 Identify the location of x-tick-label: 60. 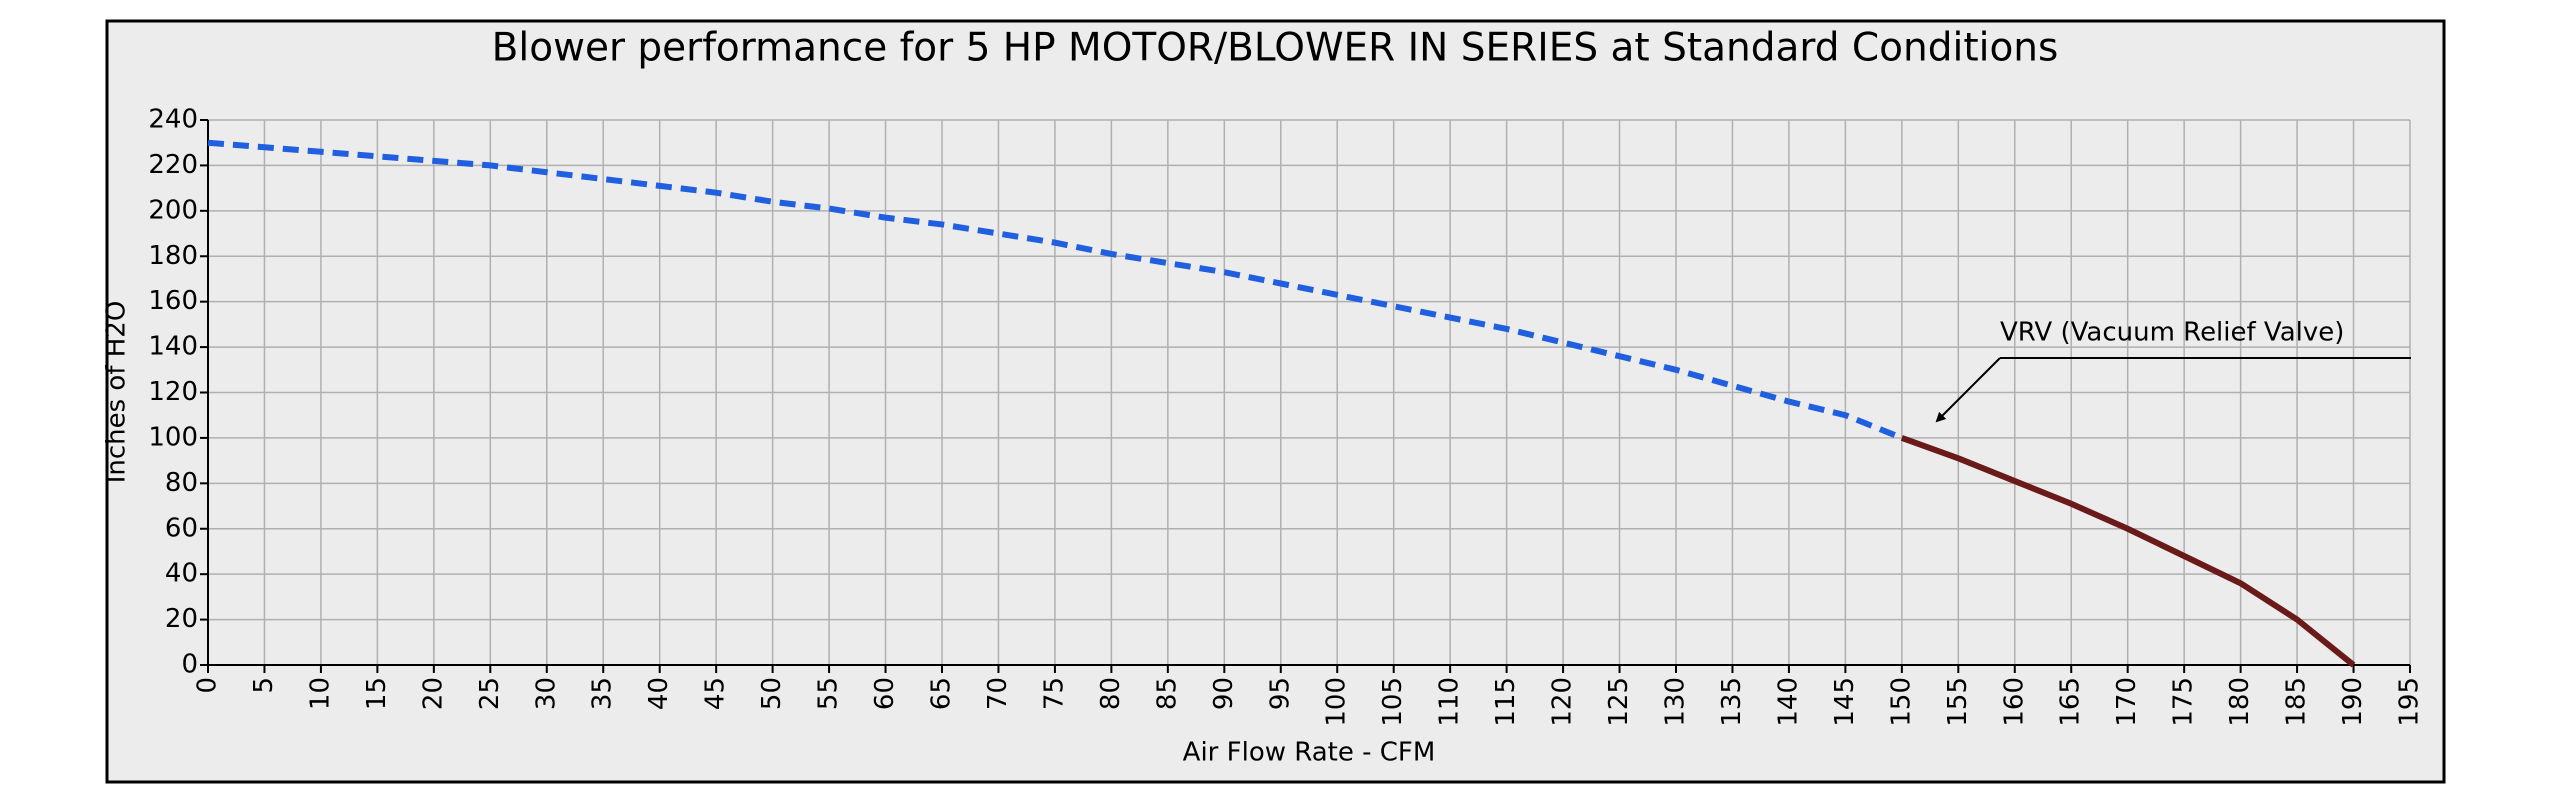
(885, 693).